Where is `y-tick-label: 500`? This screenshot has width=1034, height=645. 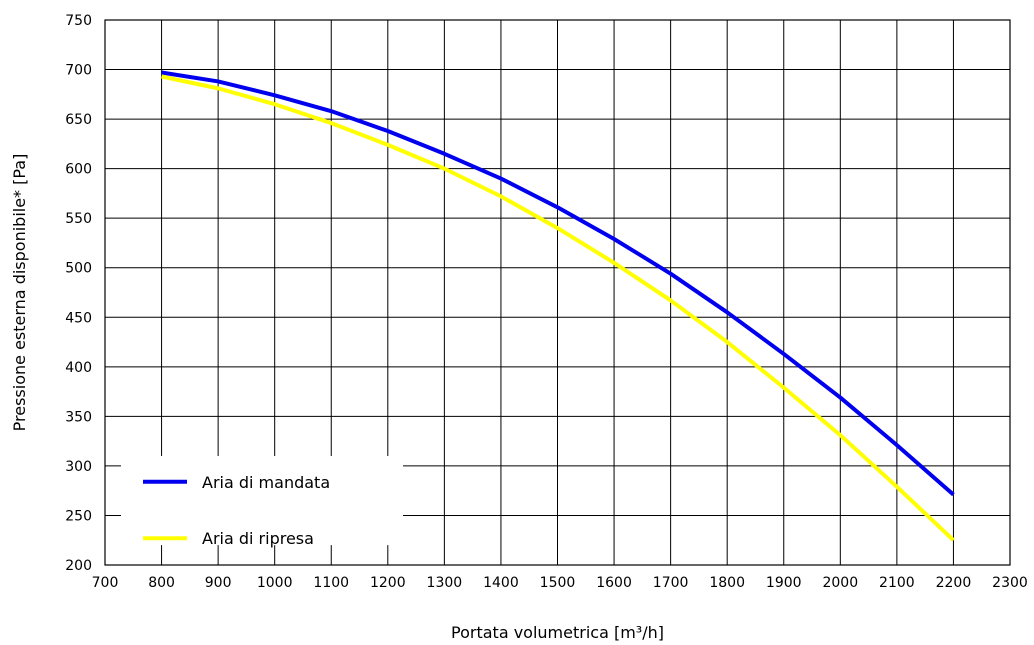 y-tick-label: 500 is located at coordinates (78, 269).